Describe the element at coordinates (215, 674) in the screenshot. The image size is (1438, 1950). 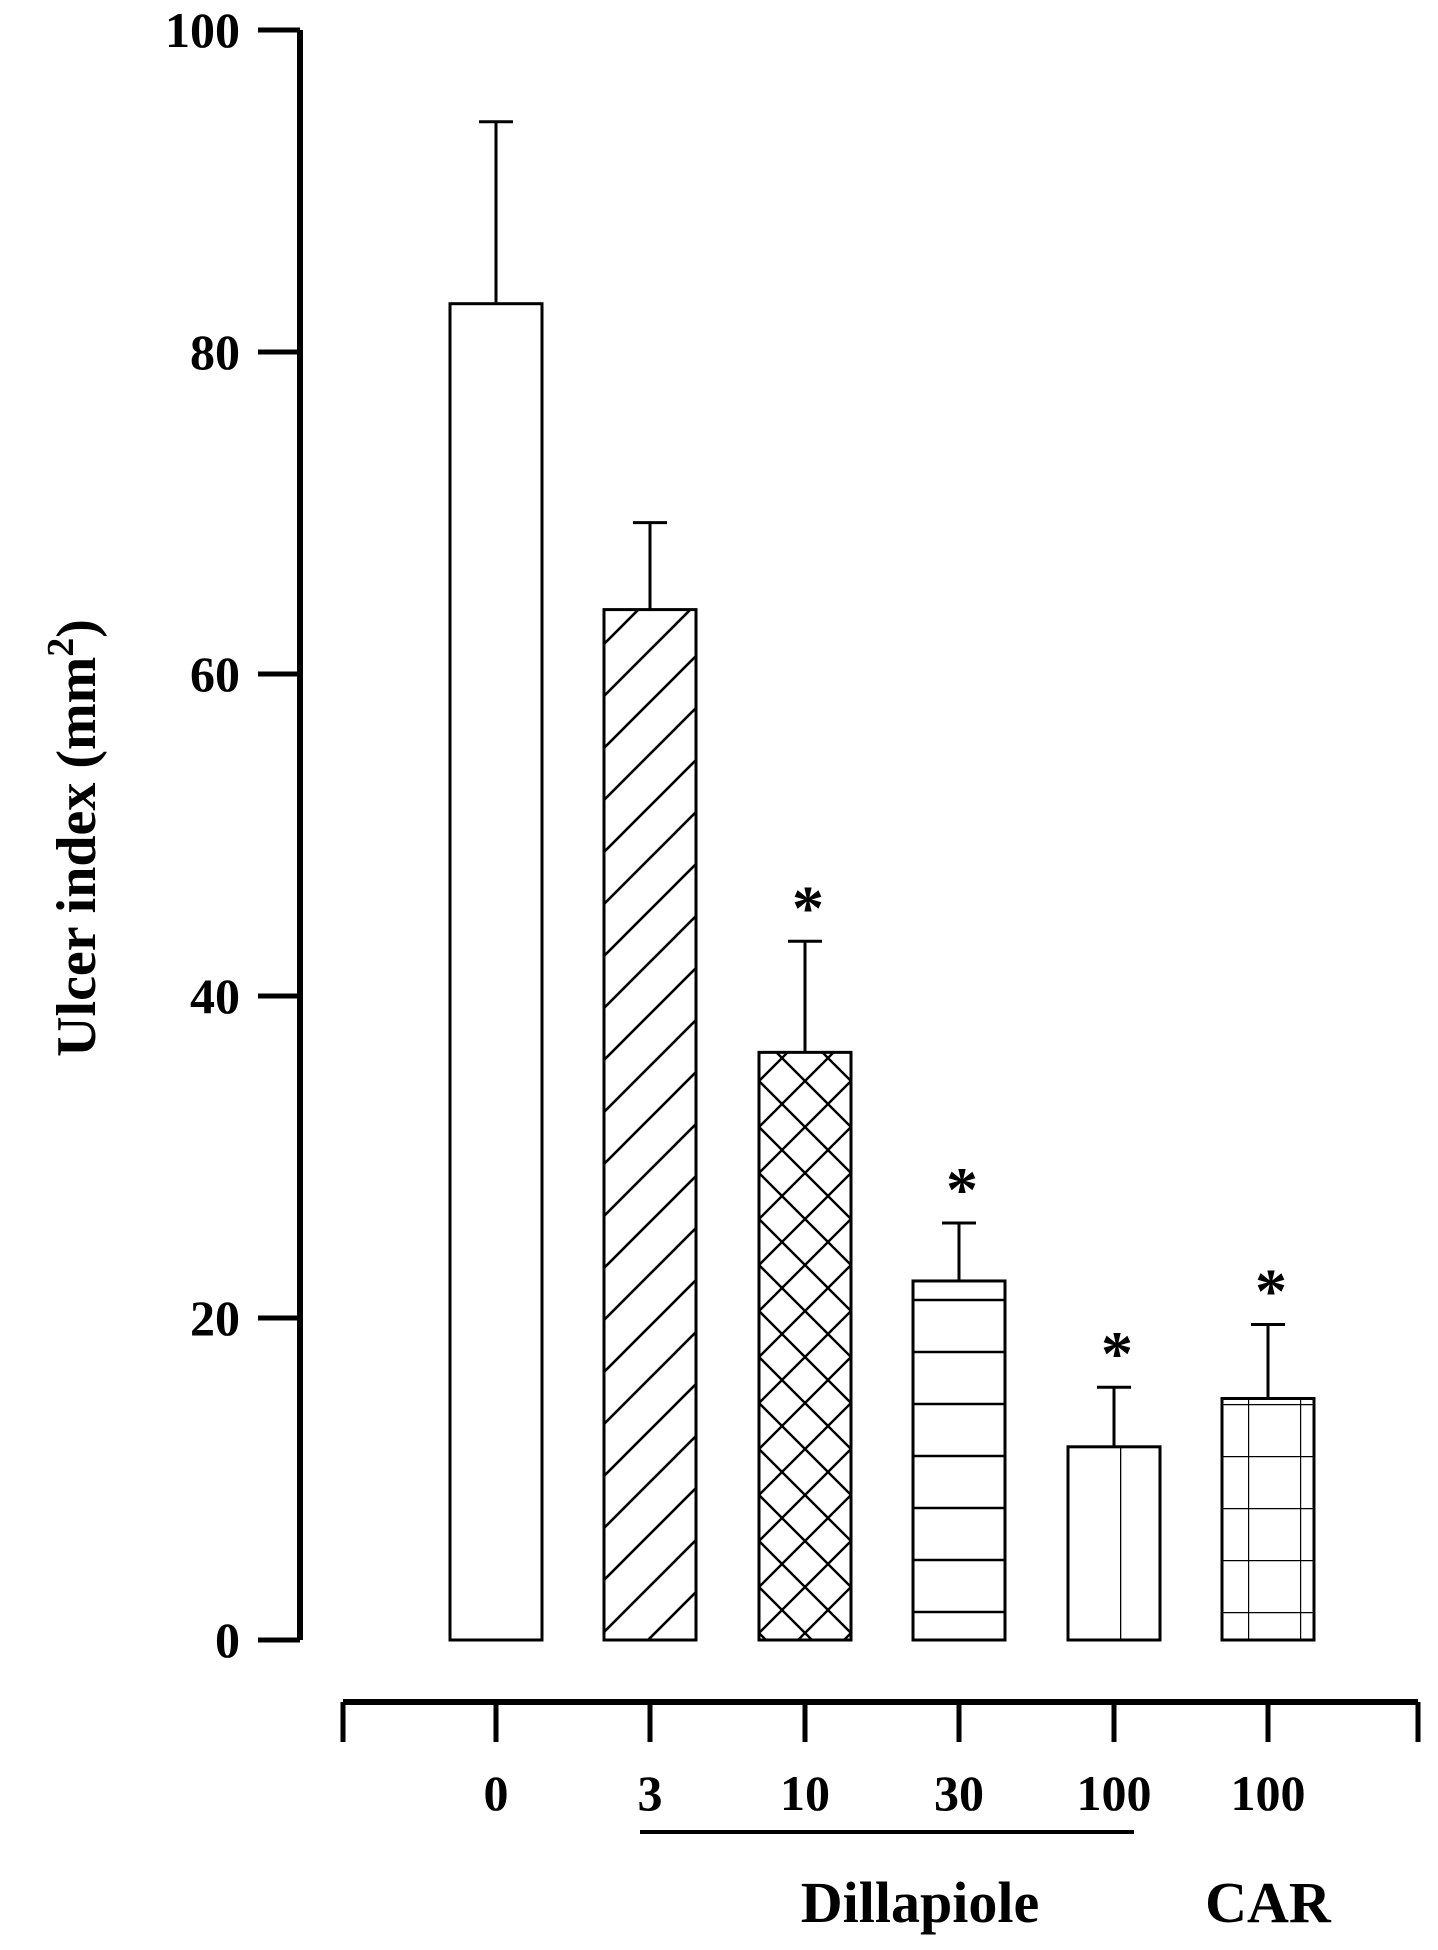
I see `y-tick-label: 60` at that location.